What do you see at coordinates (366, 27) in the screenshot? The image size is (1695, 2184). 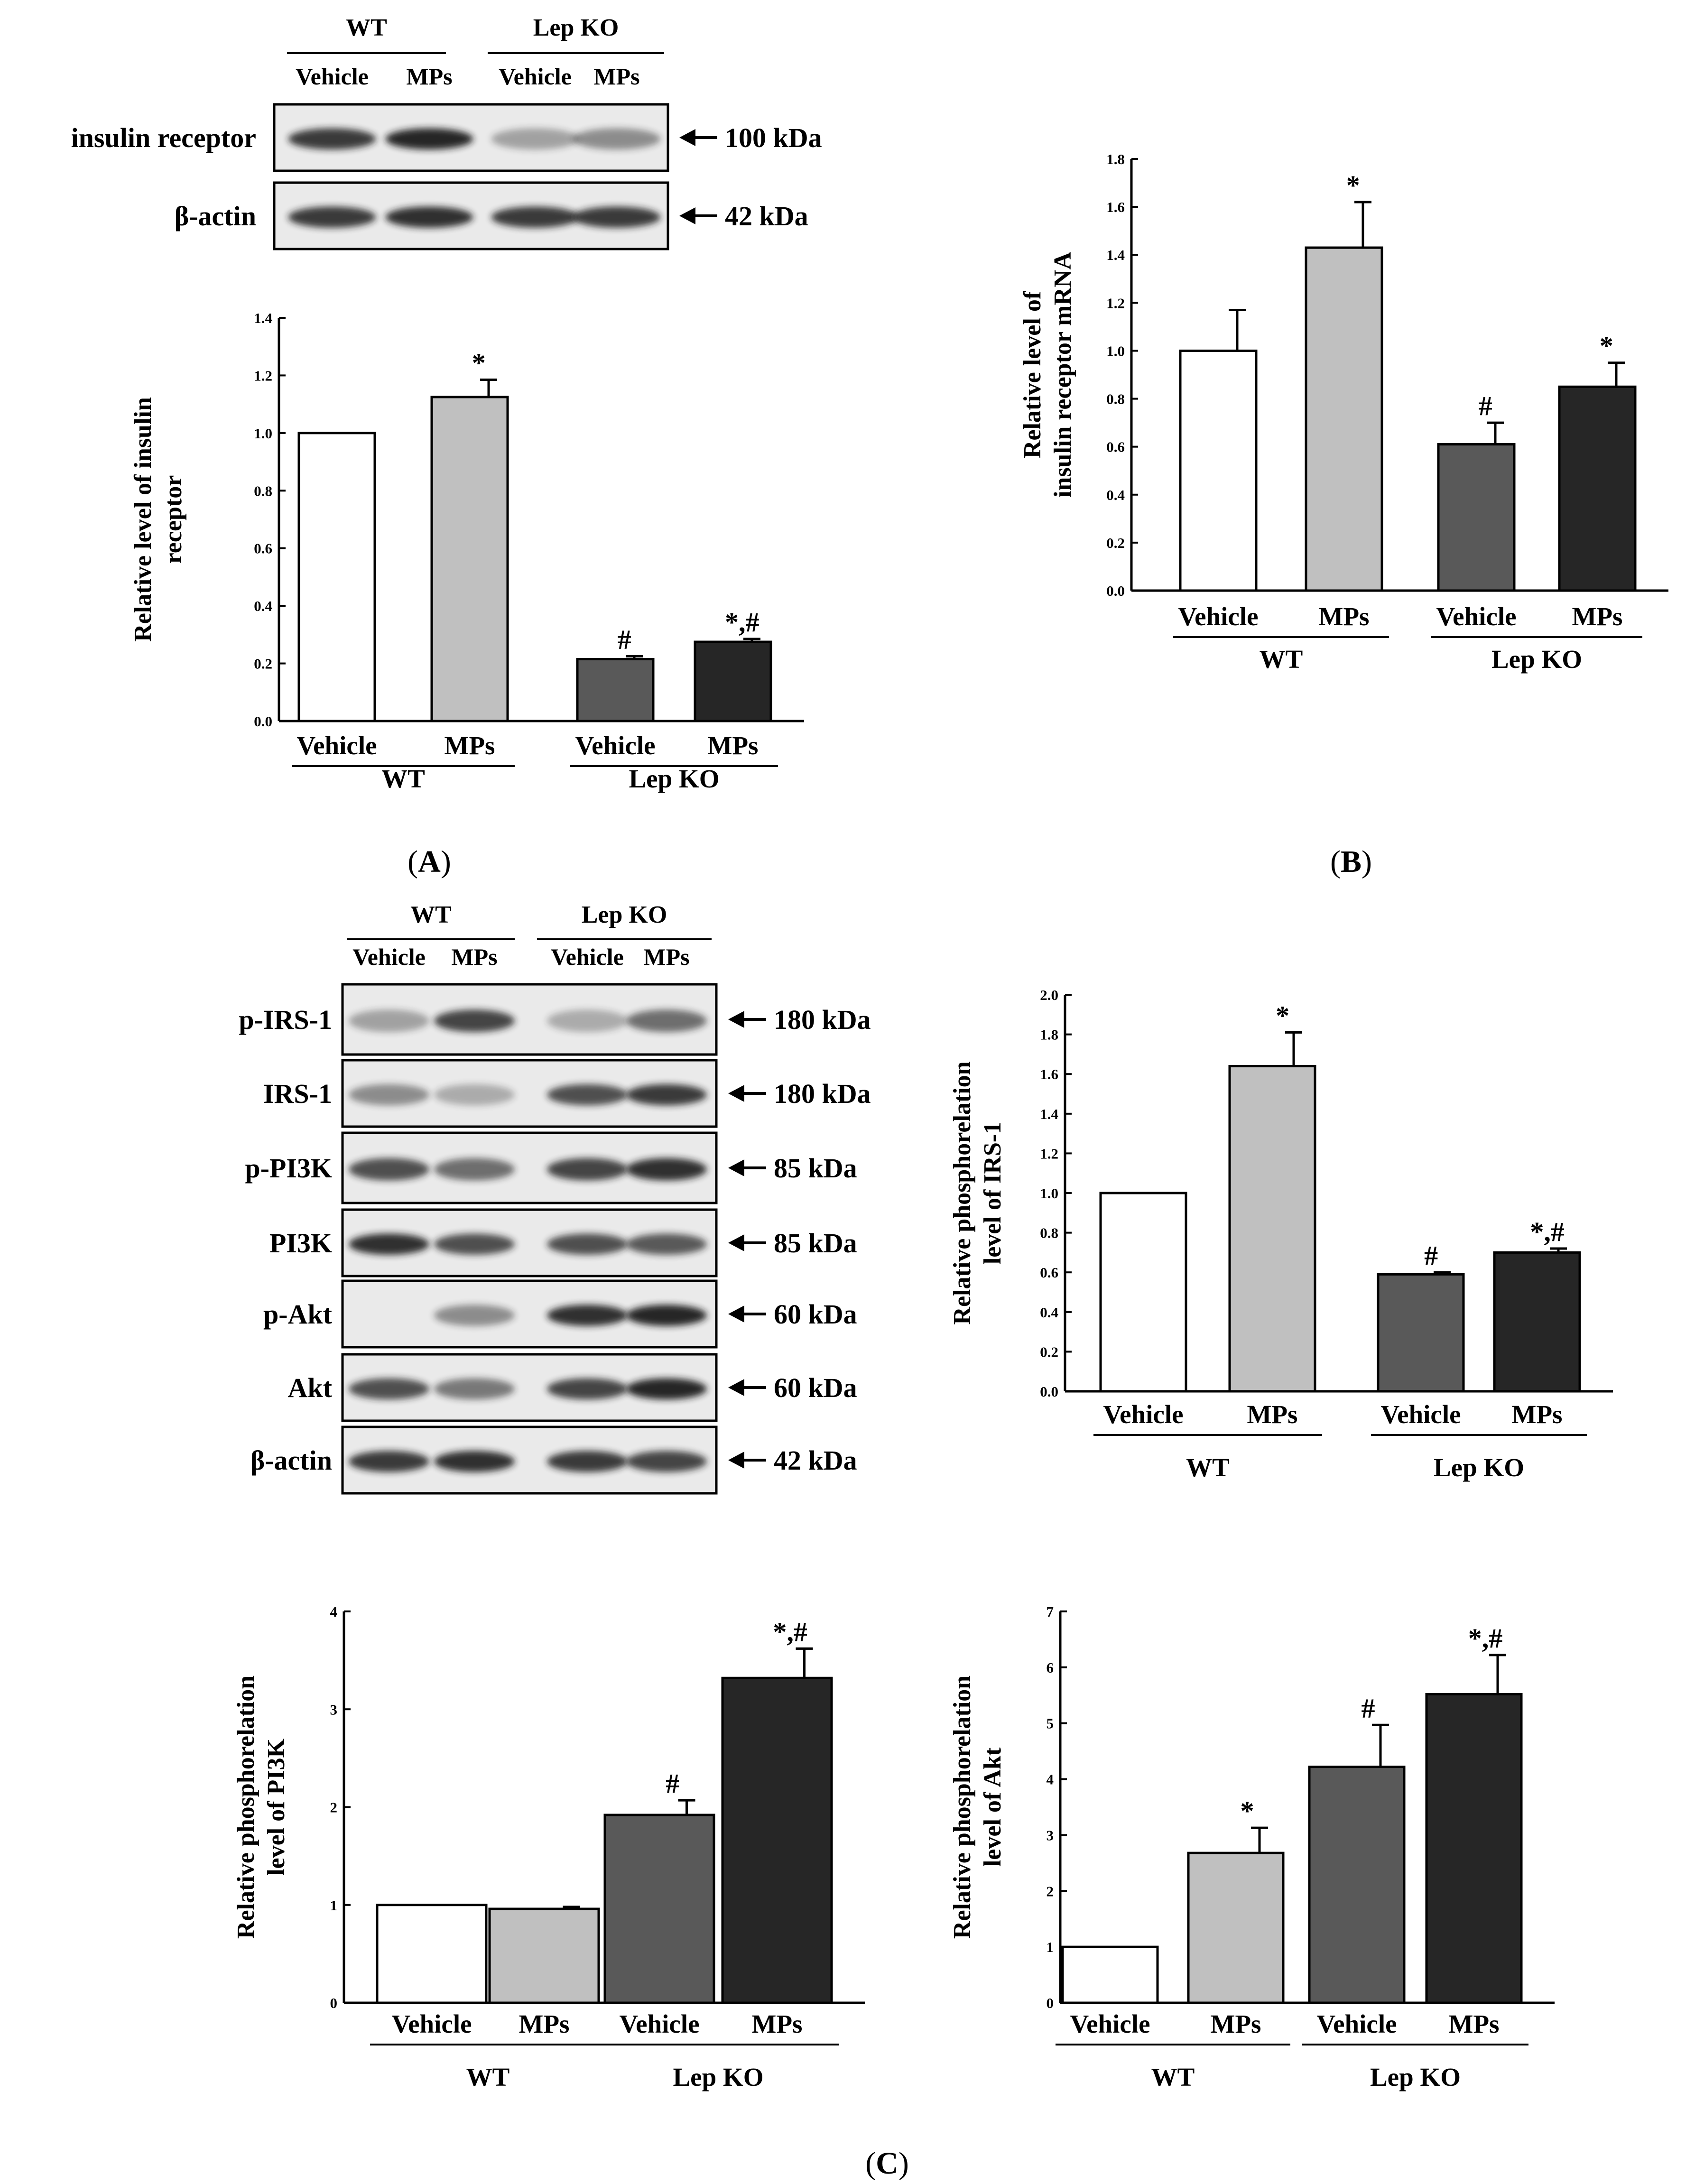 I see `blot-group-label-wt: WT` at bounding box center [366, 27].